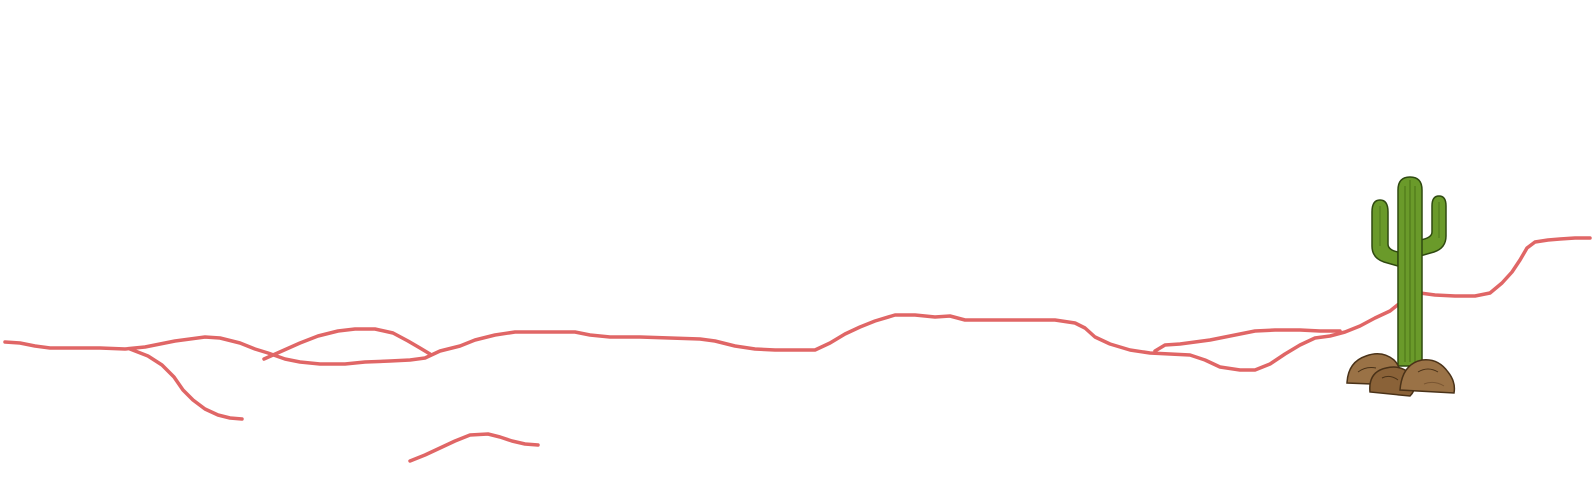 The image size is (1596, 500). I want to click on rock-pile-icon, so click(1401, 375).